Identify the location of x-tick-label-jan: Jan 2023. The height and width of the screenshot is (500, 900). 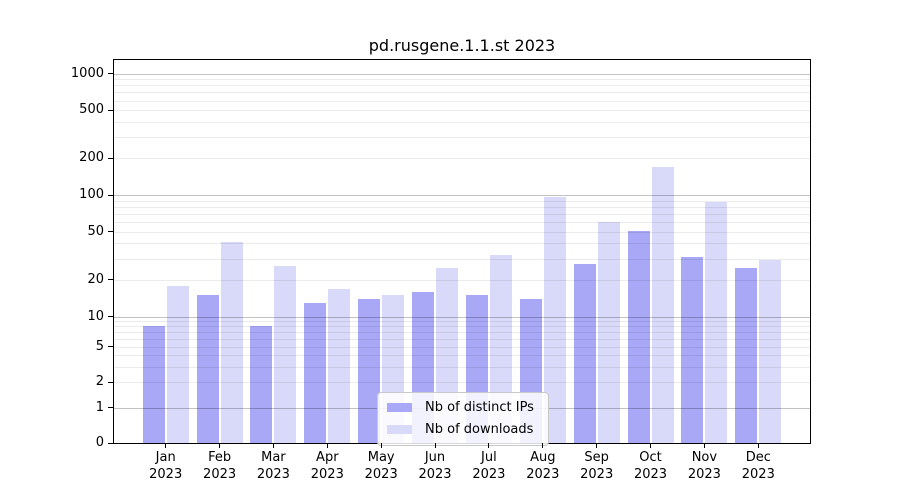
(166, 466).